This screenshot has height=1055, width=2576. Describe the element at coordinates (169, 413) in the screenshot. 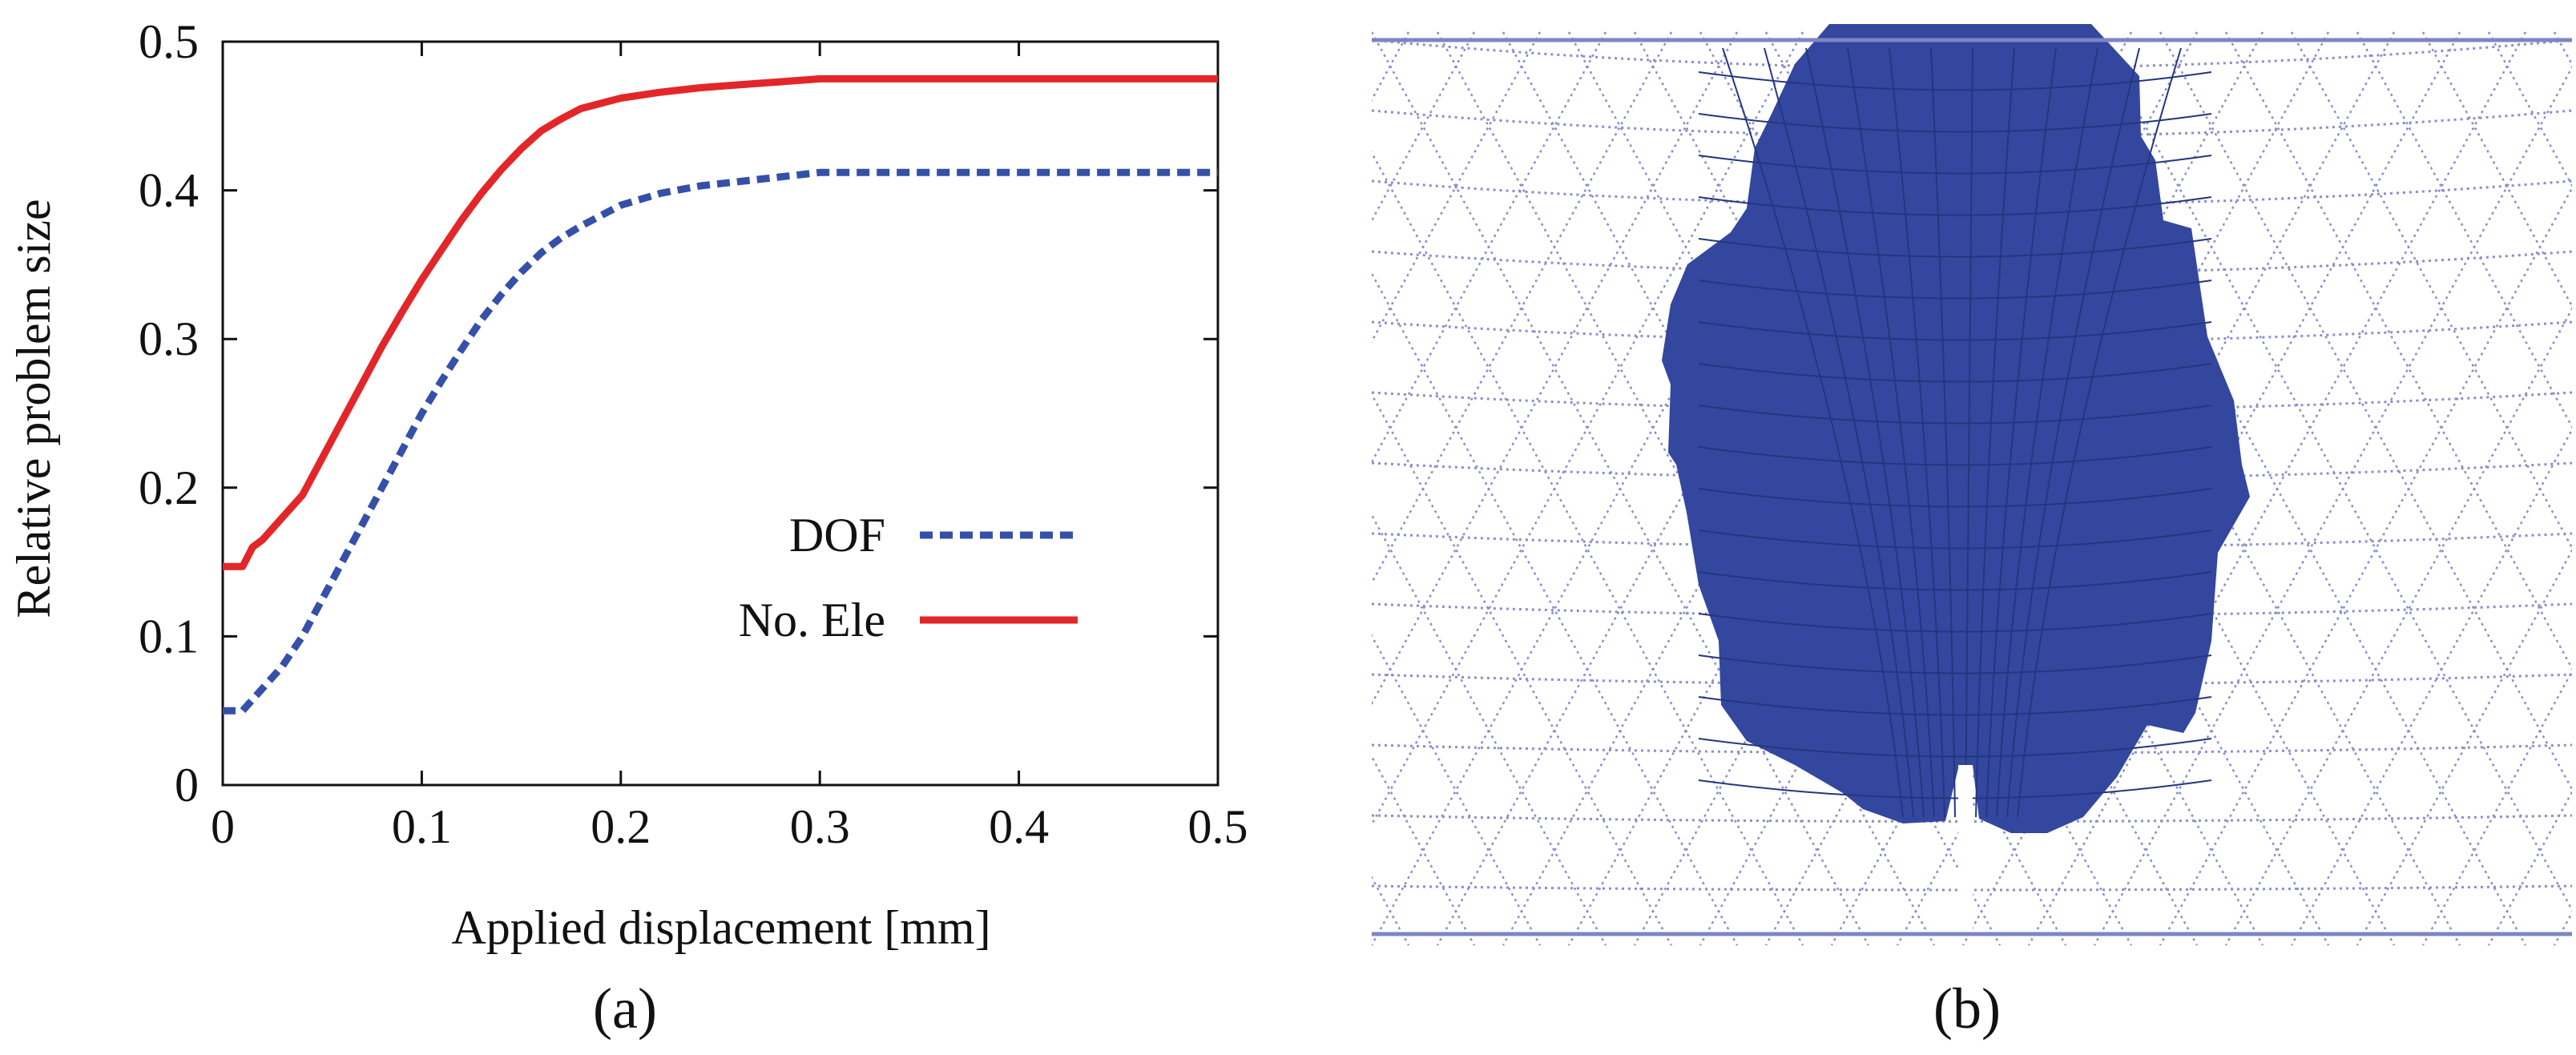

I see `y-tick-labels: 0 0.1 0.2 0.3 0.4 0.5` at that location.